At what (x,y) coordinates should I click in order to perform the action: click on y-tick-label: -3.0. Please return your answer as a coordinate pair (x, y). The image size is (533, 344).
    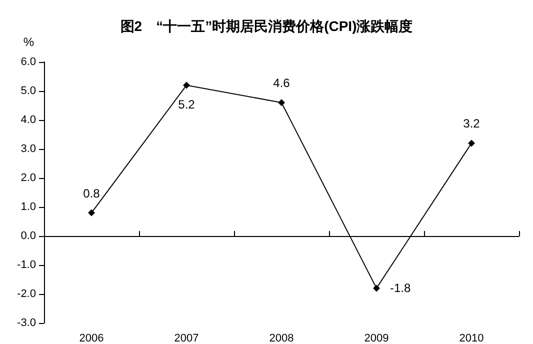
    Looking at the image, I should click on (26, 323).